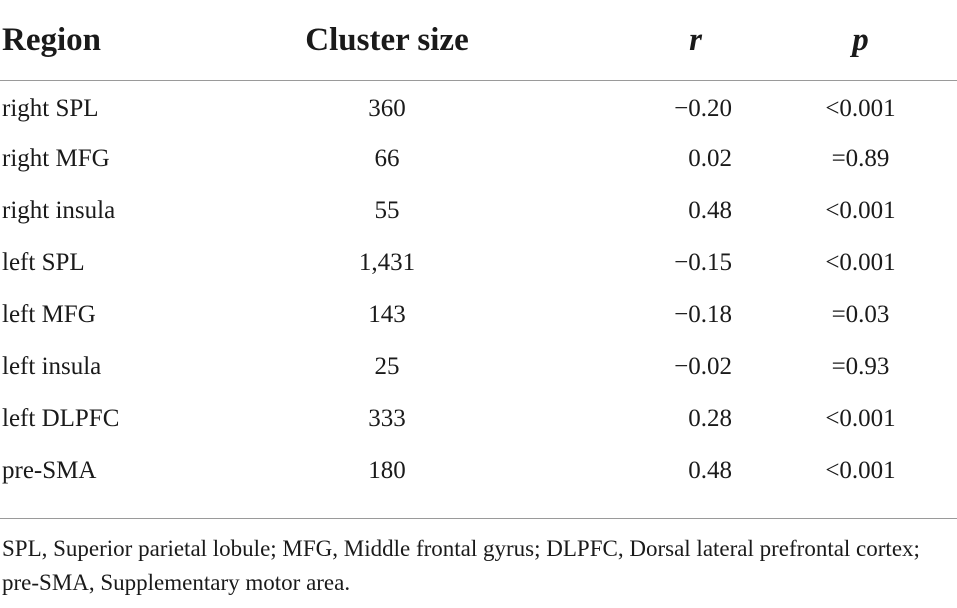 Image resolution: width=957 pixels, height=608 pixels. I want to click on table-row: left DLPFC 333 0.28 <0.001, so click(478, 419).